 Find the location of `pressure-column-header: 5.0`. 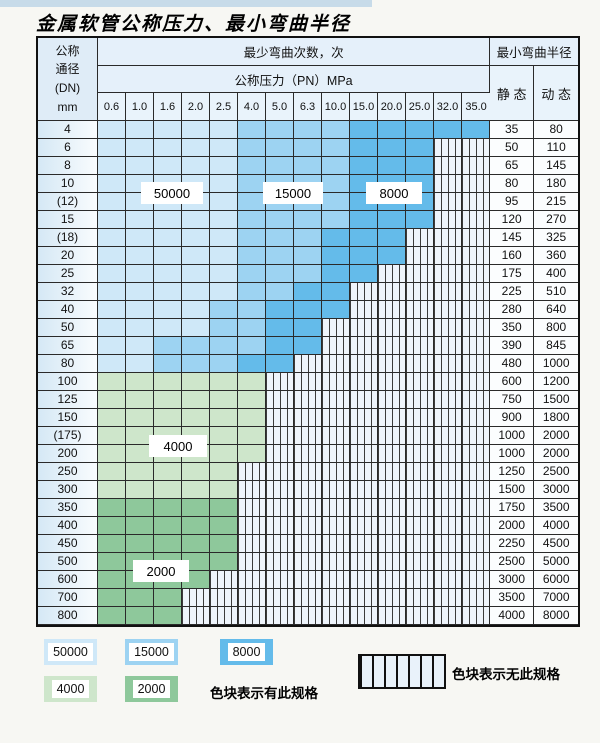

pressure-column-header: 5.0 is located at coordinates (280, 107).